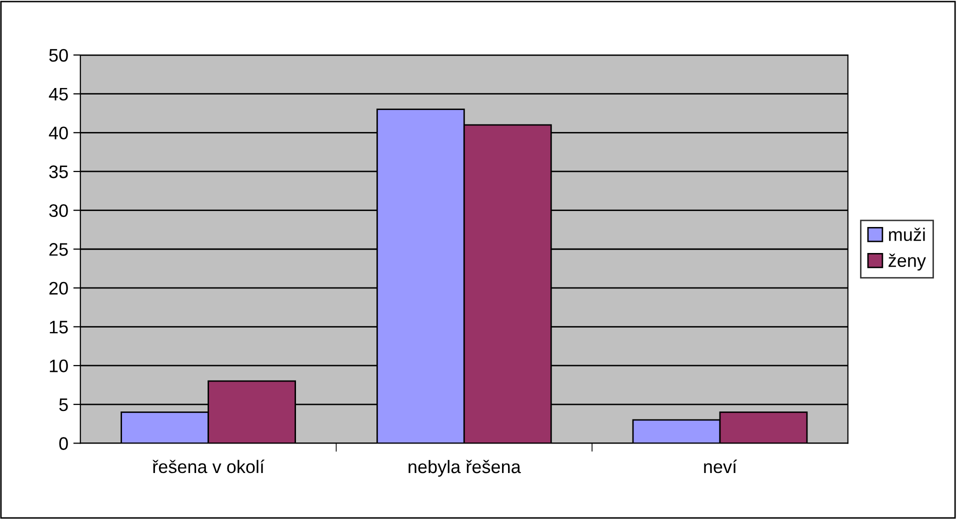  What do you see at coordinates (58, 133) in the screenshot?
I see `y-tick-label: 40` at bounding box center [58, 133].